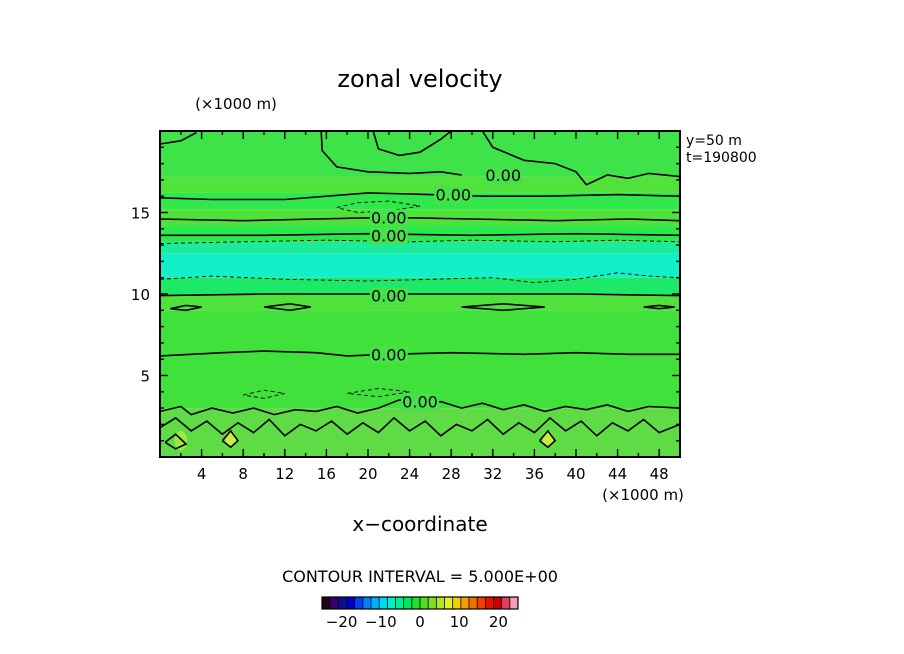 The width and height of the screenshot is (904, 654). I want to click on x-tick-label: 4, so click(202, 474).